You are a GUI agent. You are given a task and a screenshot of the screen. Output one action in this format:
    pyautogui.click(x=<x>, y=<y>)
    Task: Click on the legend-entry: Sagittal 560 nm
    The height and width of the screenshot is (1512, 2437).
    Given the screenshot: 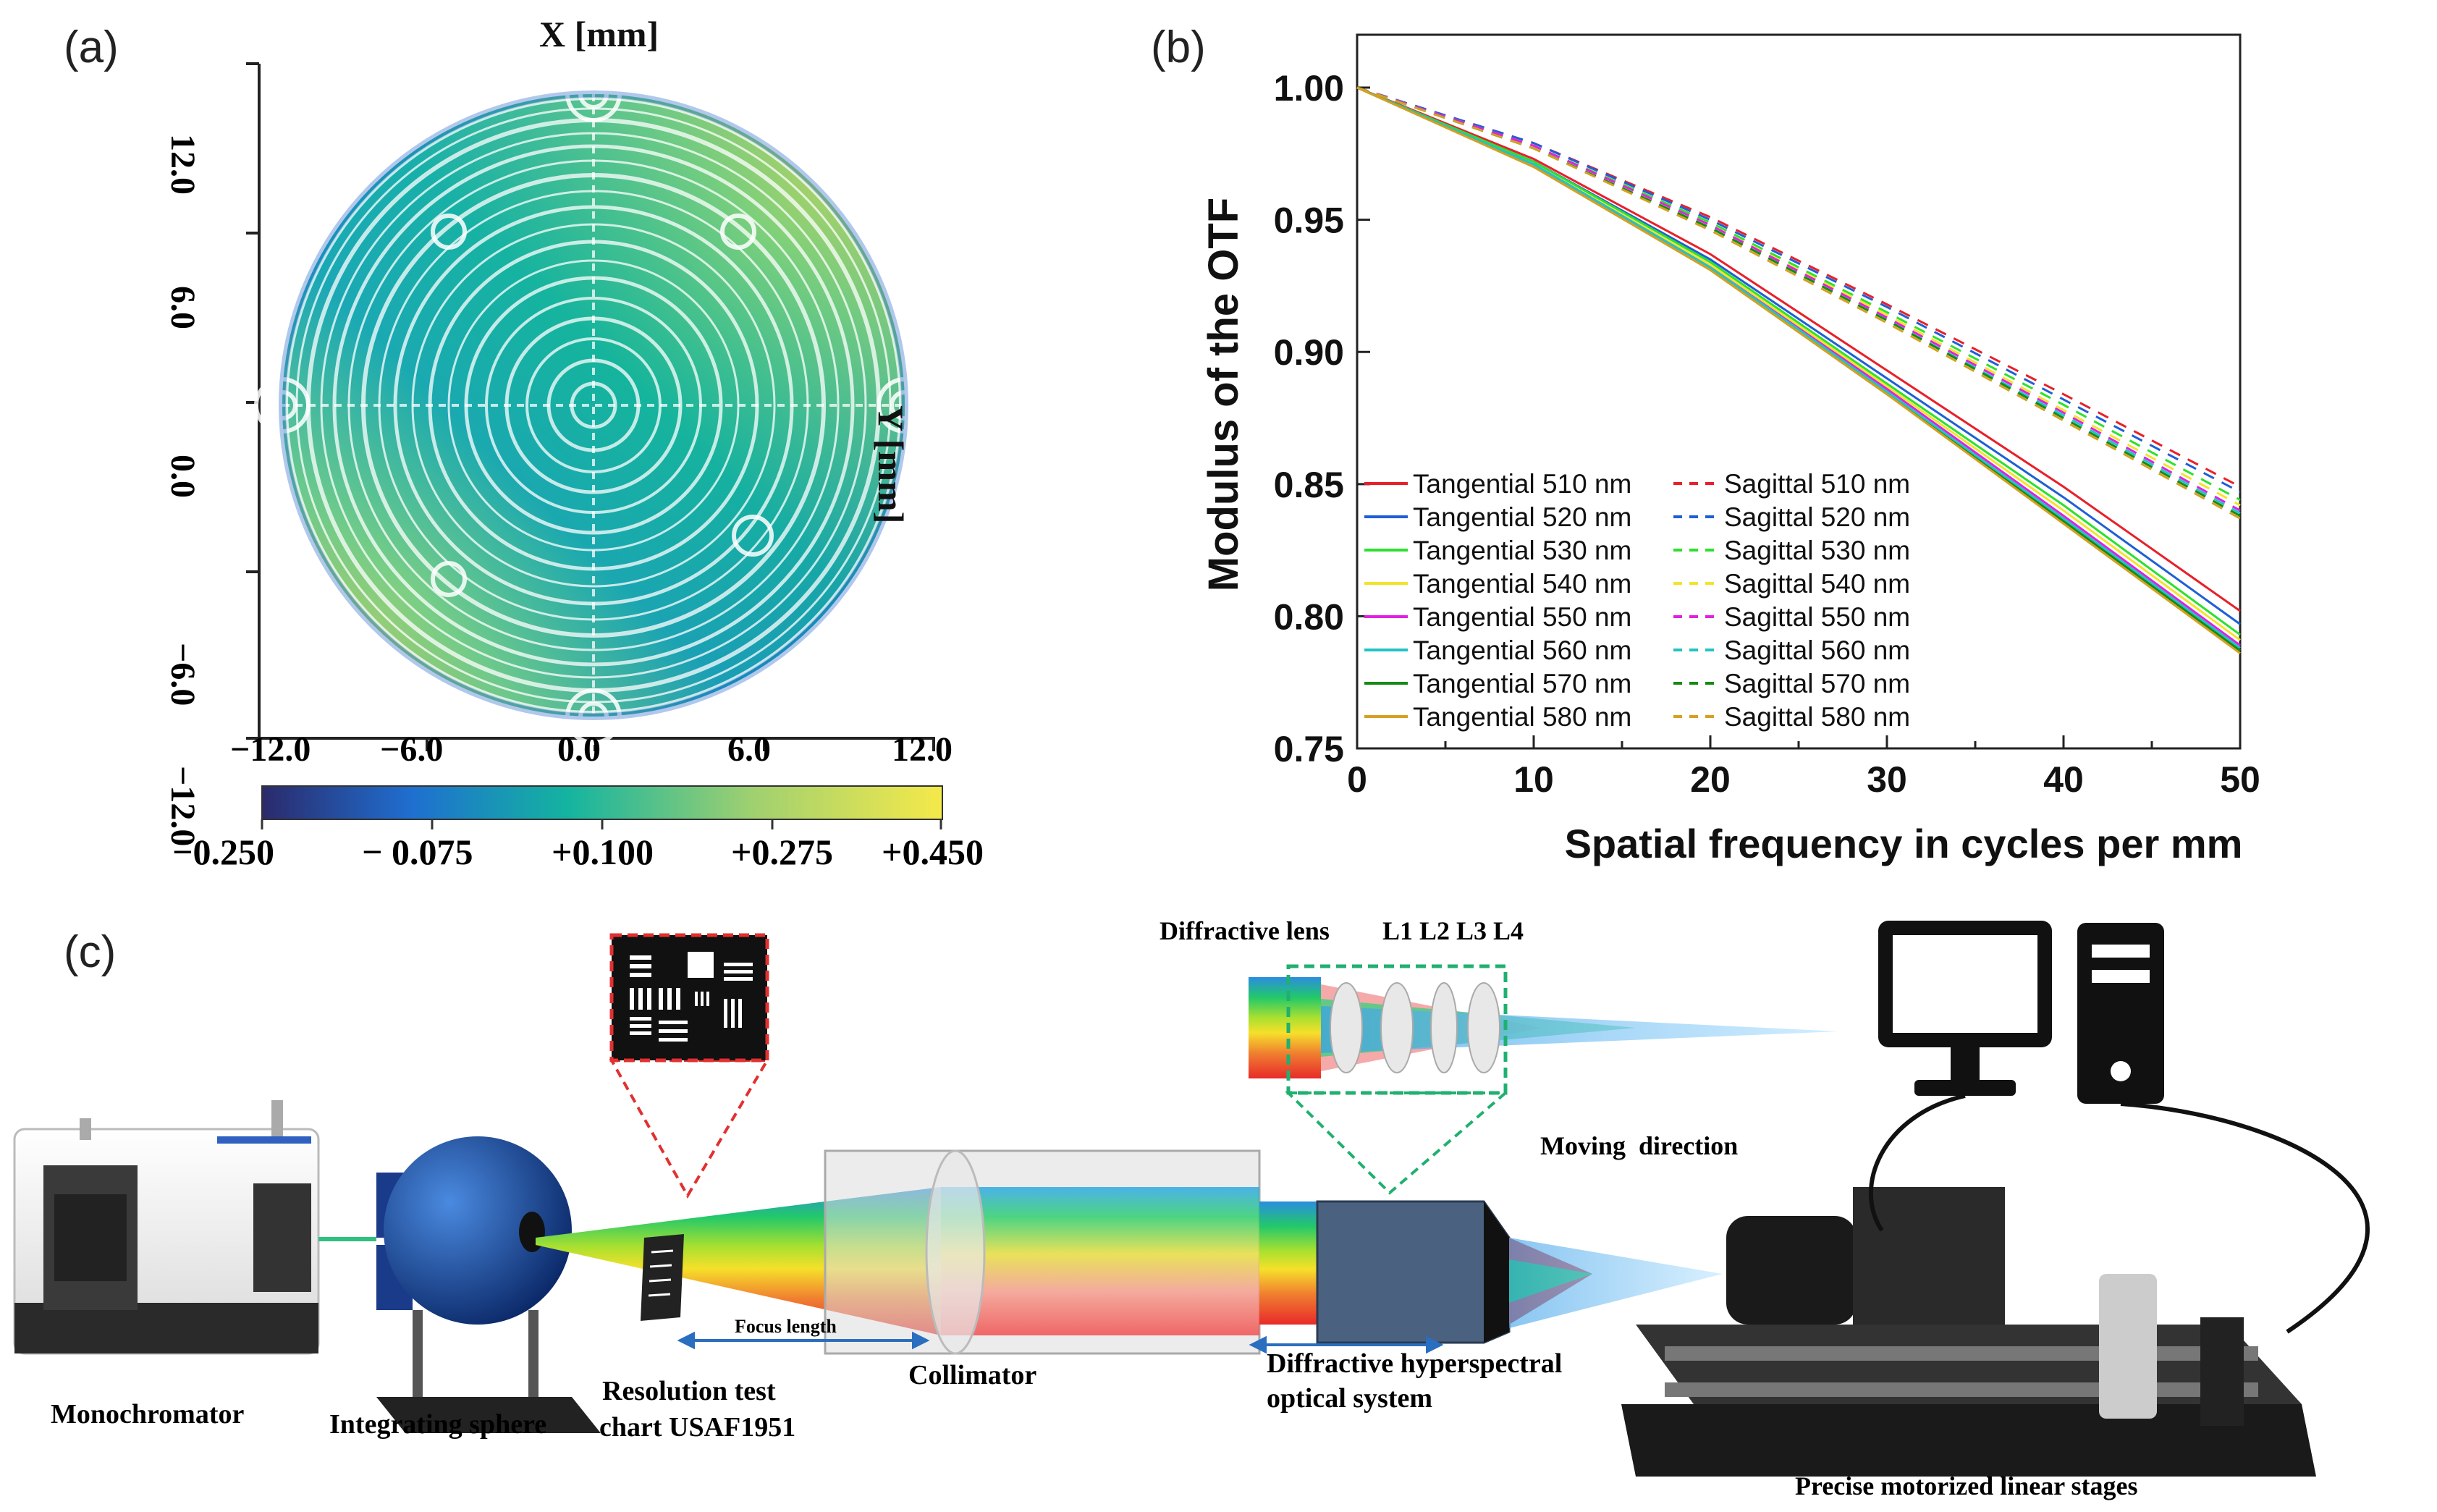 What is the action you would take?
    pyautogui.click(x=1817, y=650)
    